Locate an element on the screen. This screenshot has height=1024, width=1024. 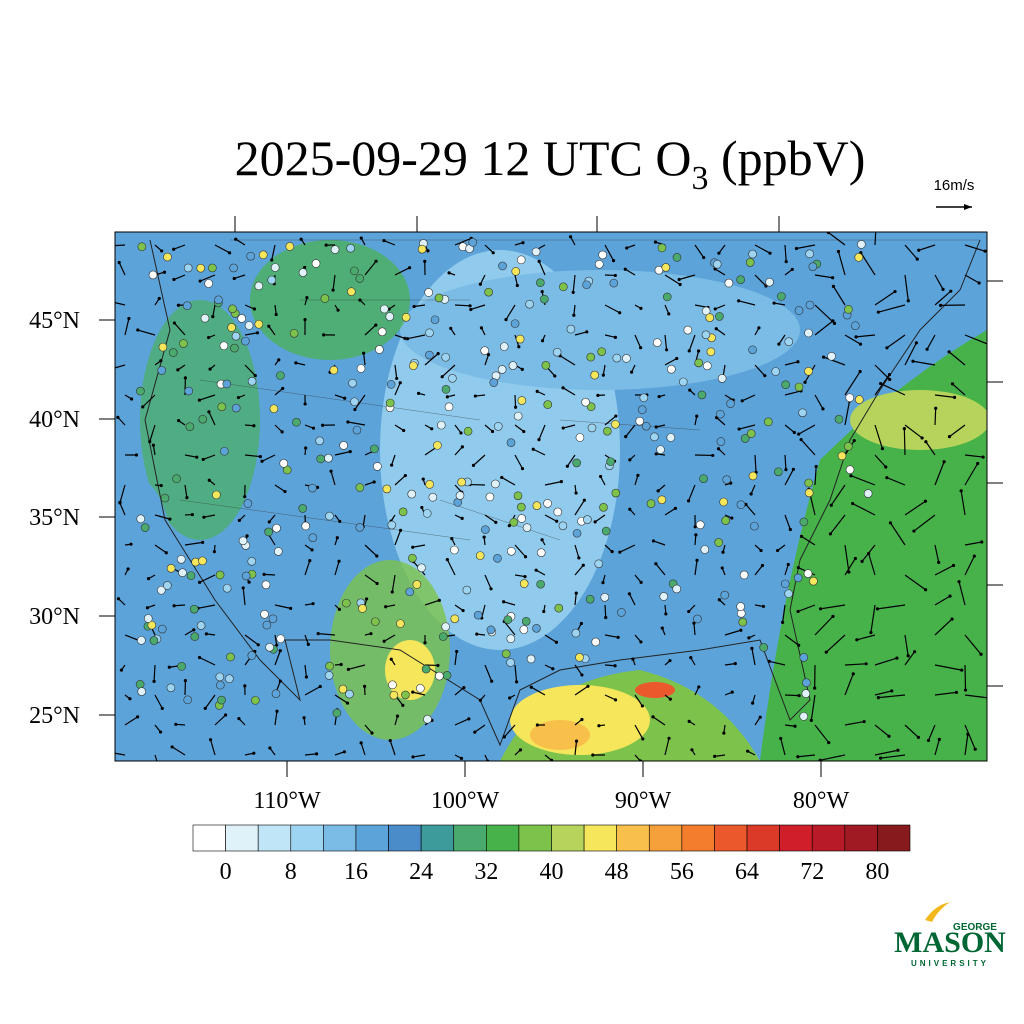
lat-labels: 45°N 40°N 35°N 30°N 25°N is located at coordinates (54, 518).